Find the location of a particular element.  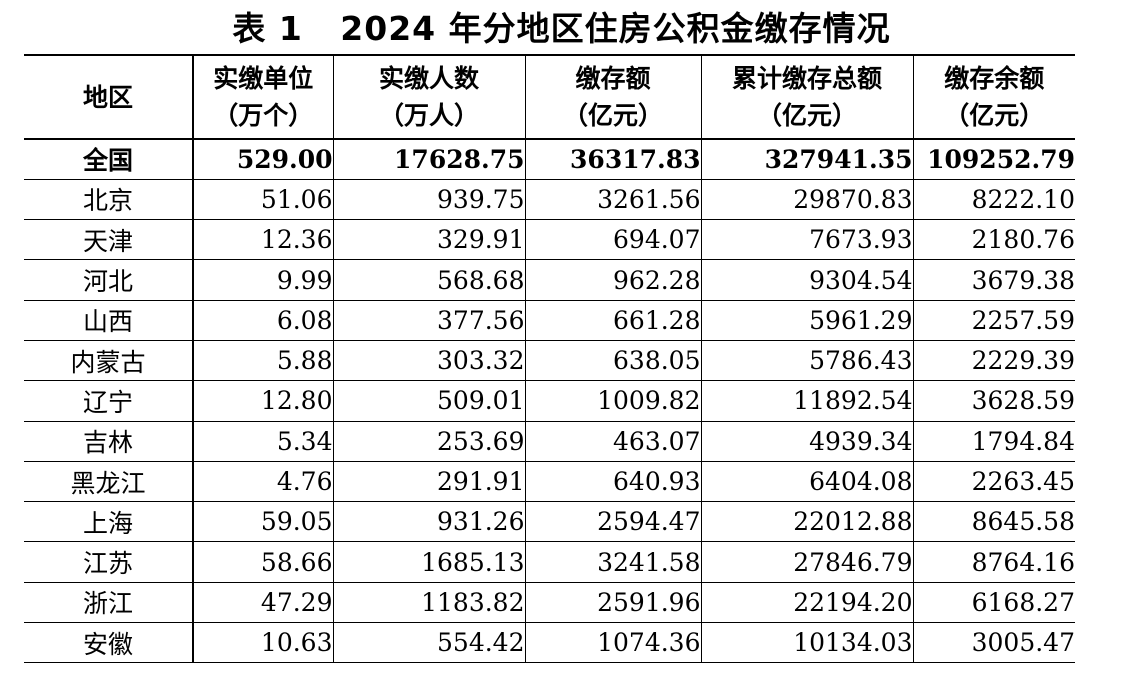

cell-deposit: 36317.83 is located at coordinates (613, 159).